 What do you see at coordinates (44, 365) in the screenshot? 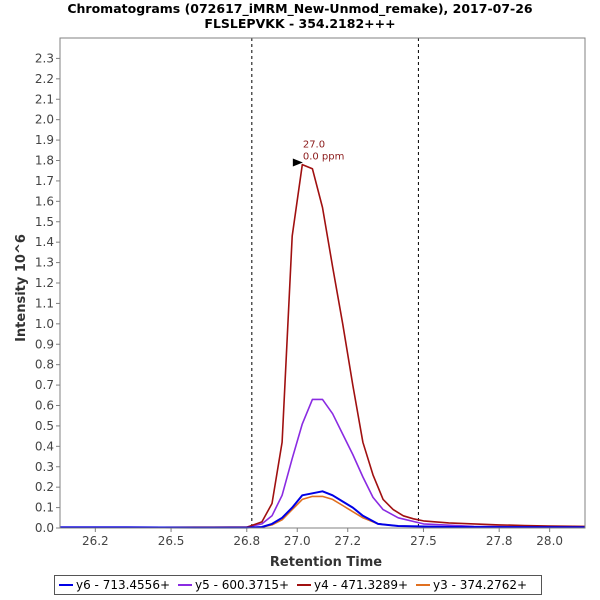
I see `y-tick-label: 0.8` at bounding box center [44, 365].